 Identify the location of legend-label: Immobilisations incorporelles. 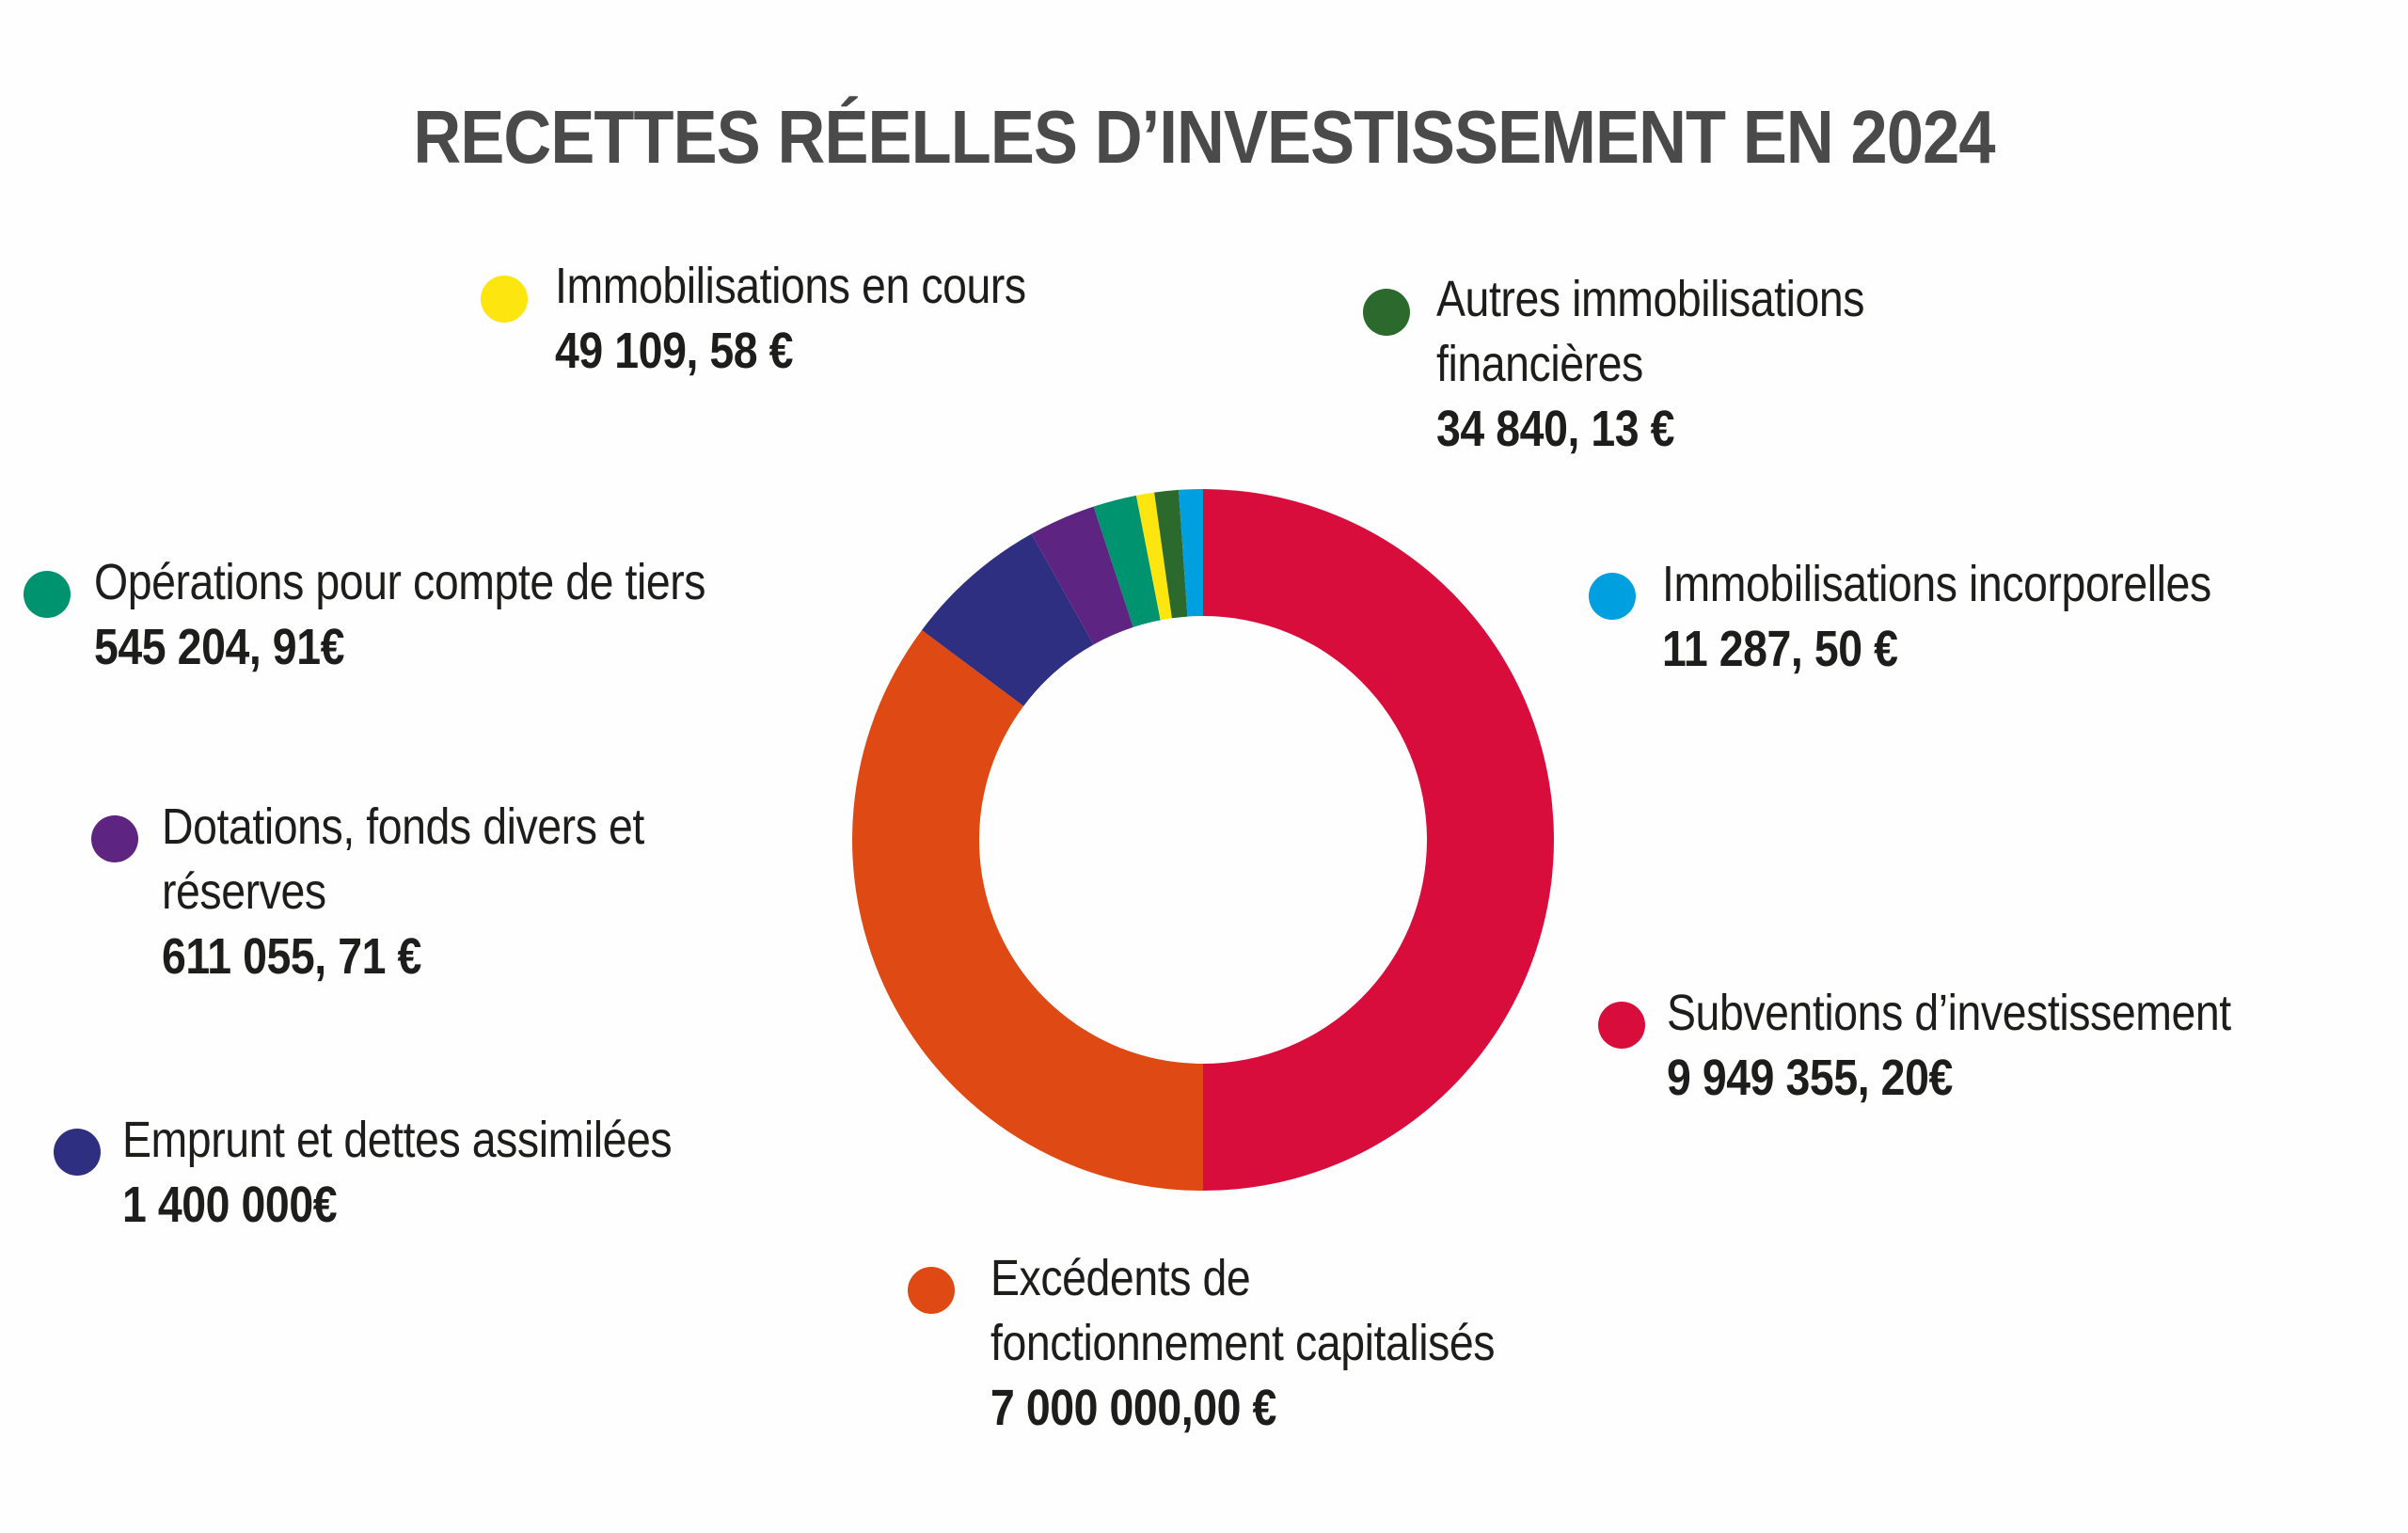
(1937, 584).